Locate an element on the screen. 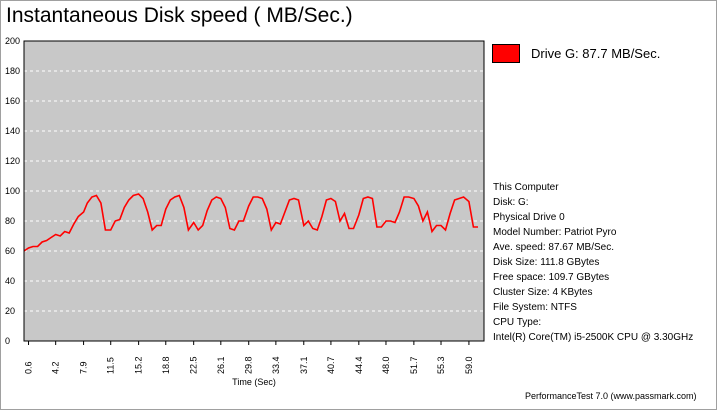  info-line: Intel(R) Core(TM) i5-2500K CPU @ 3.30GHz is located at coordinates (593, 337).